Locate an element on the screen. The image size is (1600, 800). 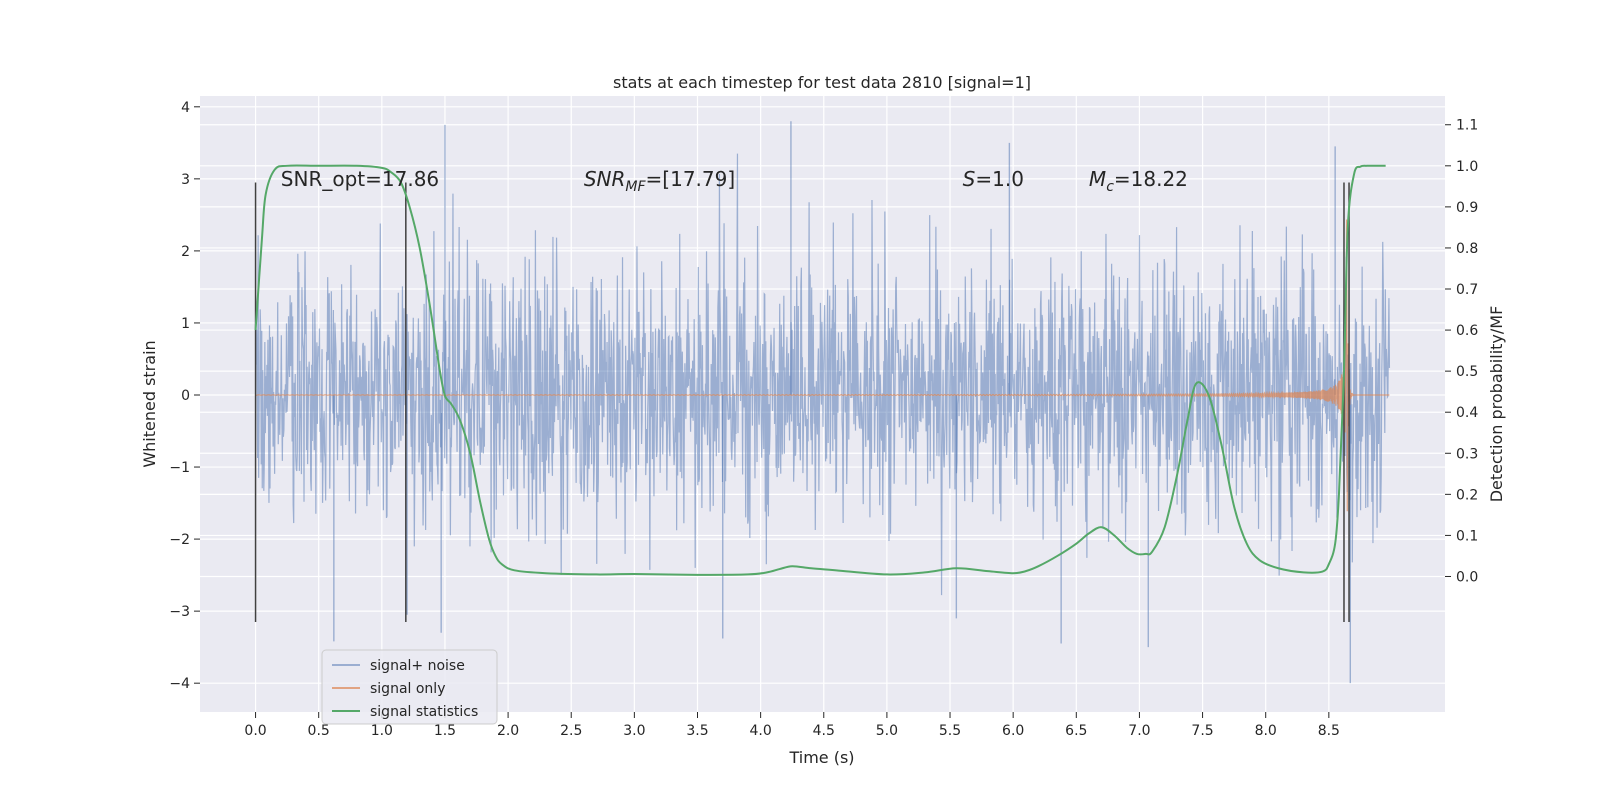
x-tick-label: 5.5 is located at coordinates (950, 731).